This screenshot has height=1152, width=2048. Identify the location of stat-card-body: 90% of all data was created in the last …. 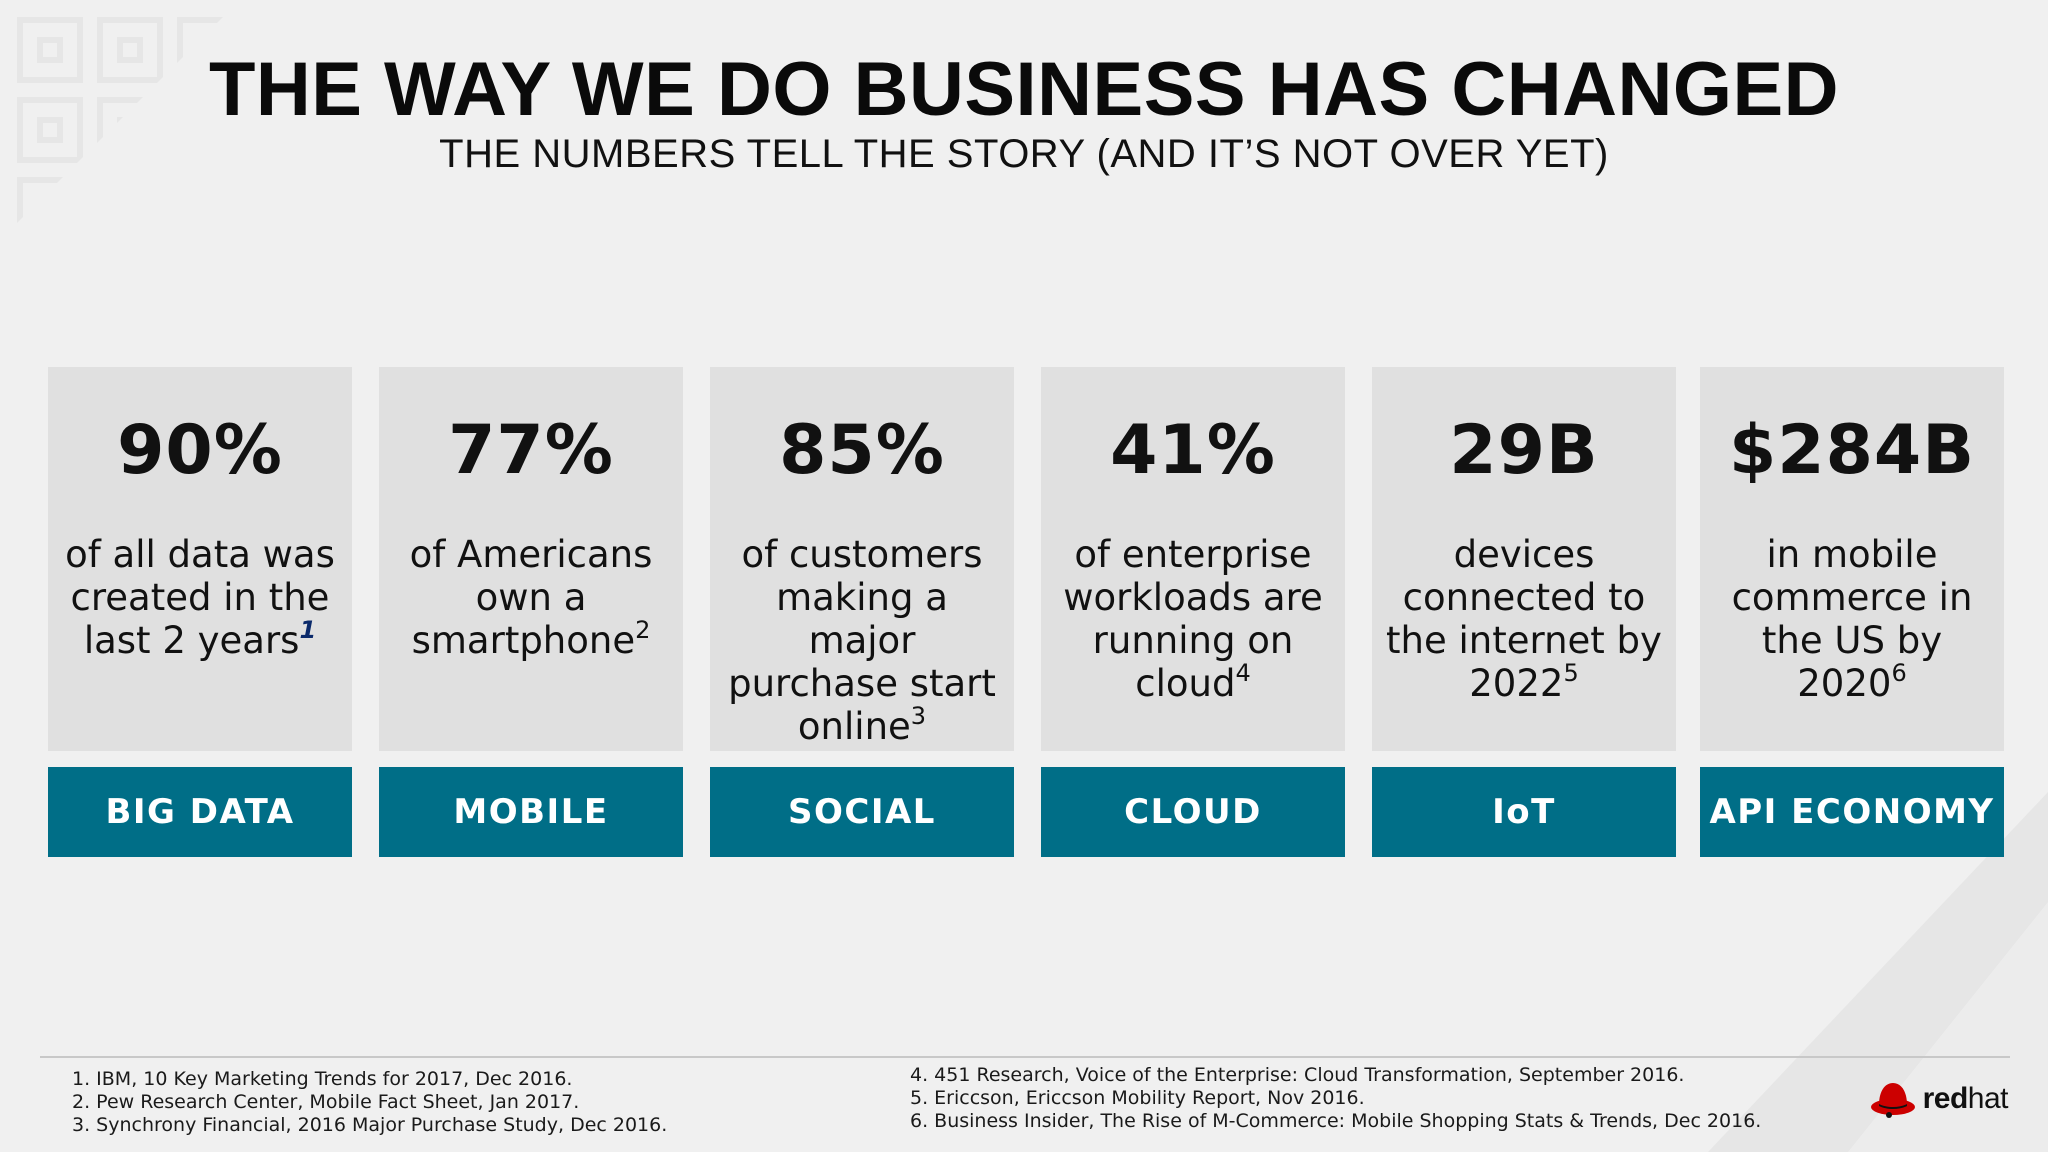
(200, 559).